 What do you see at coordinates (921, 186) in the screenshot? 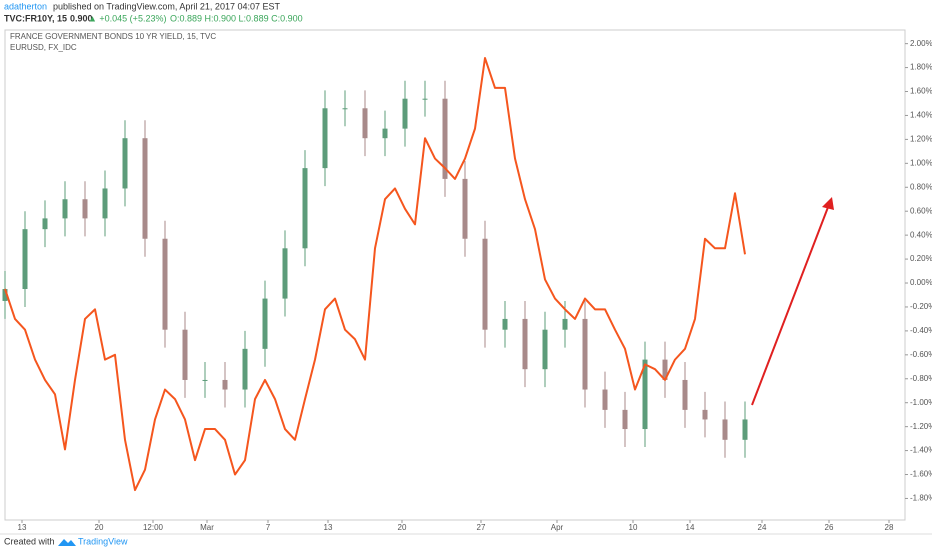
I see `y-tick-label: 0.80%` at bounding box center [921, 186].